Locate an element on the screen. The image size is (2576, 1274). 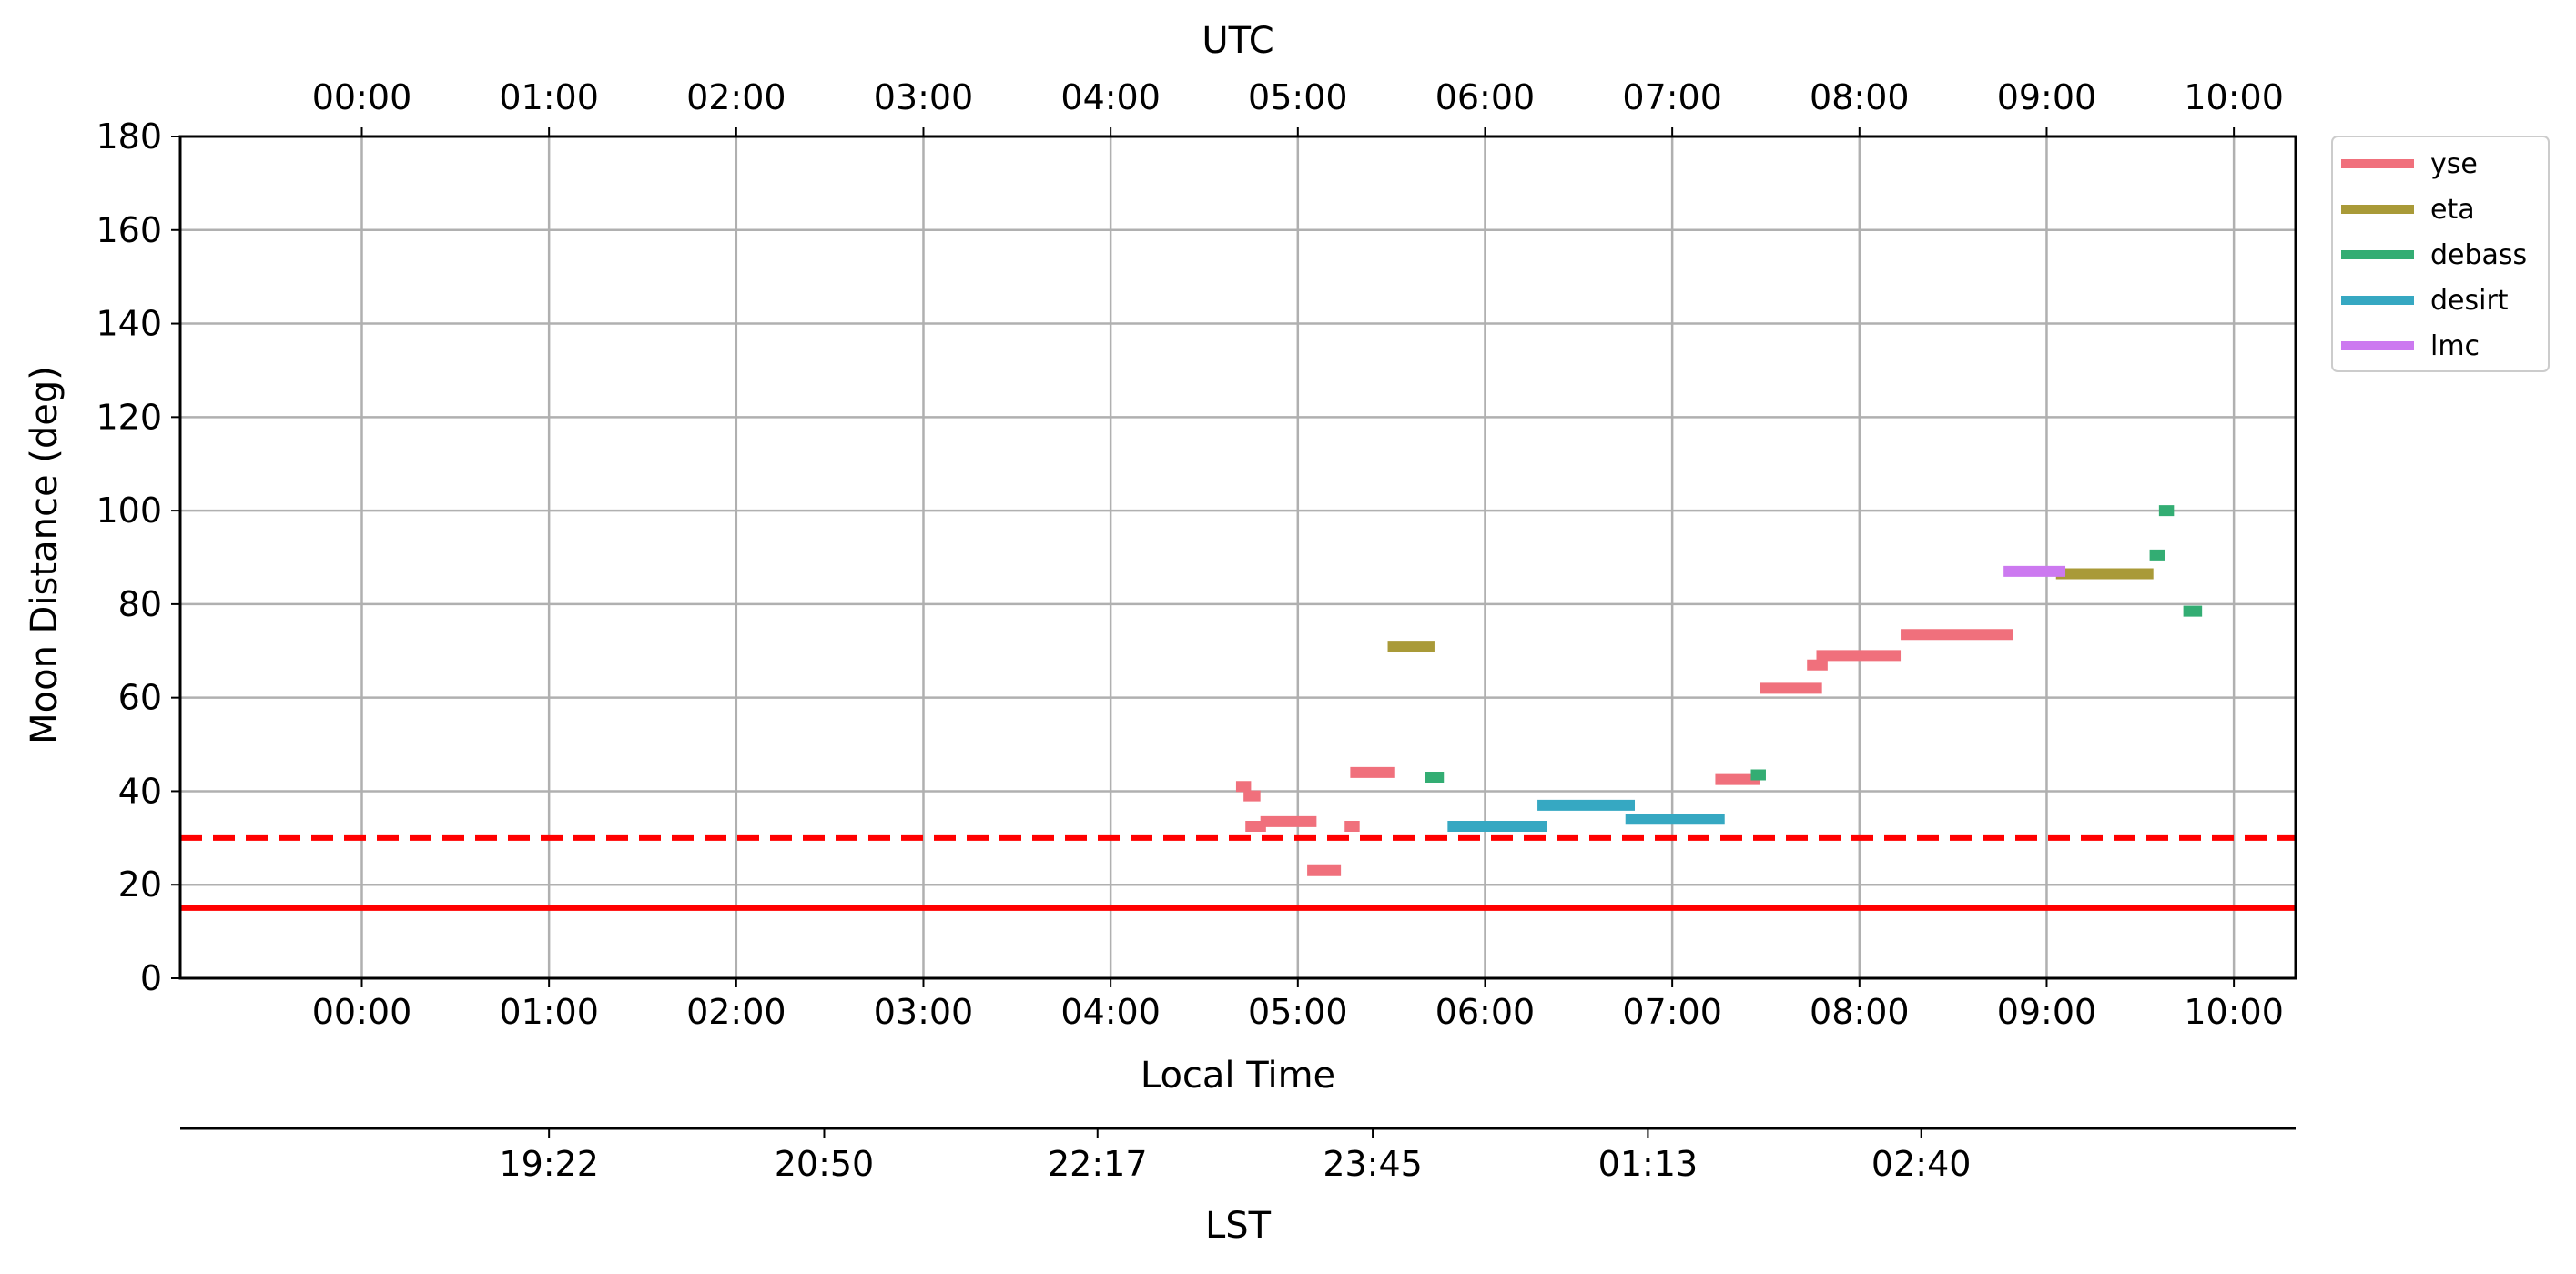
y-tick-label: 160 is located at coordinates (129, 230).